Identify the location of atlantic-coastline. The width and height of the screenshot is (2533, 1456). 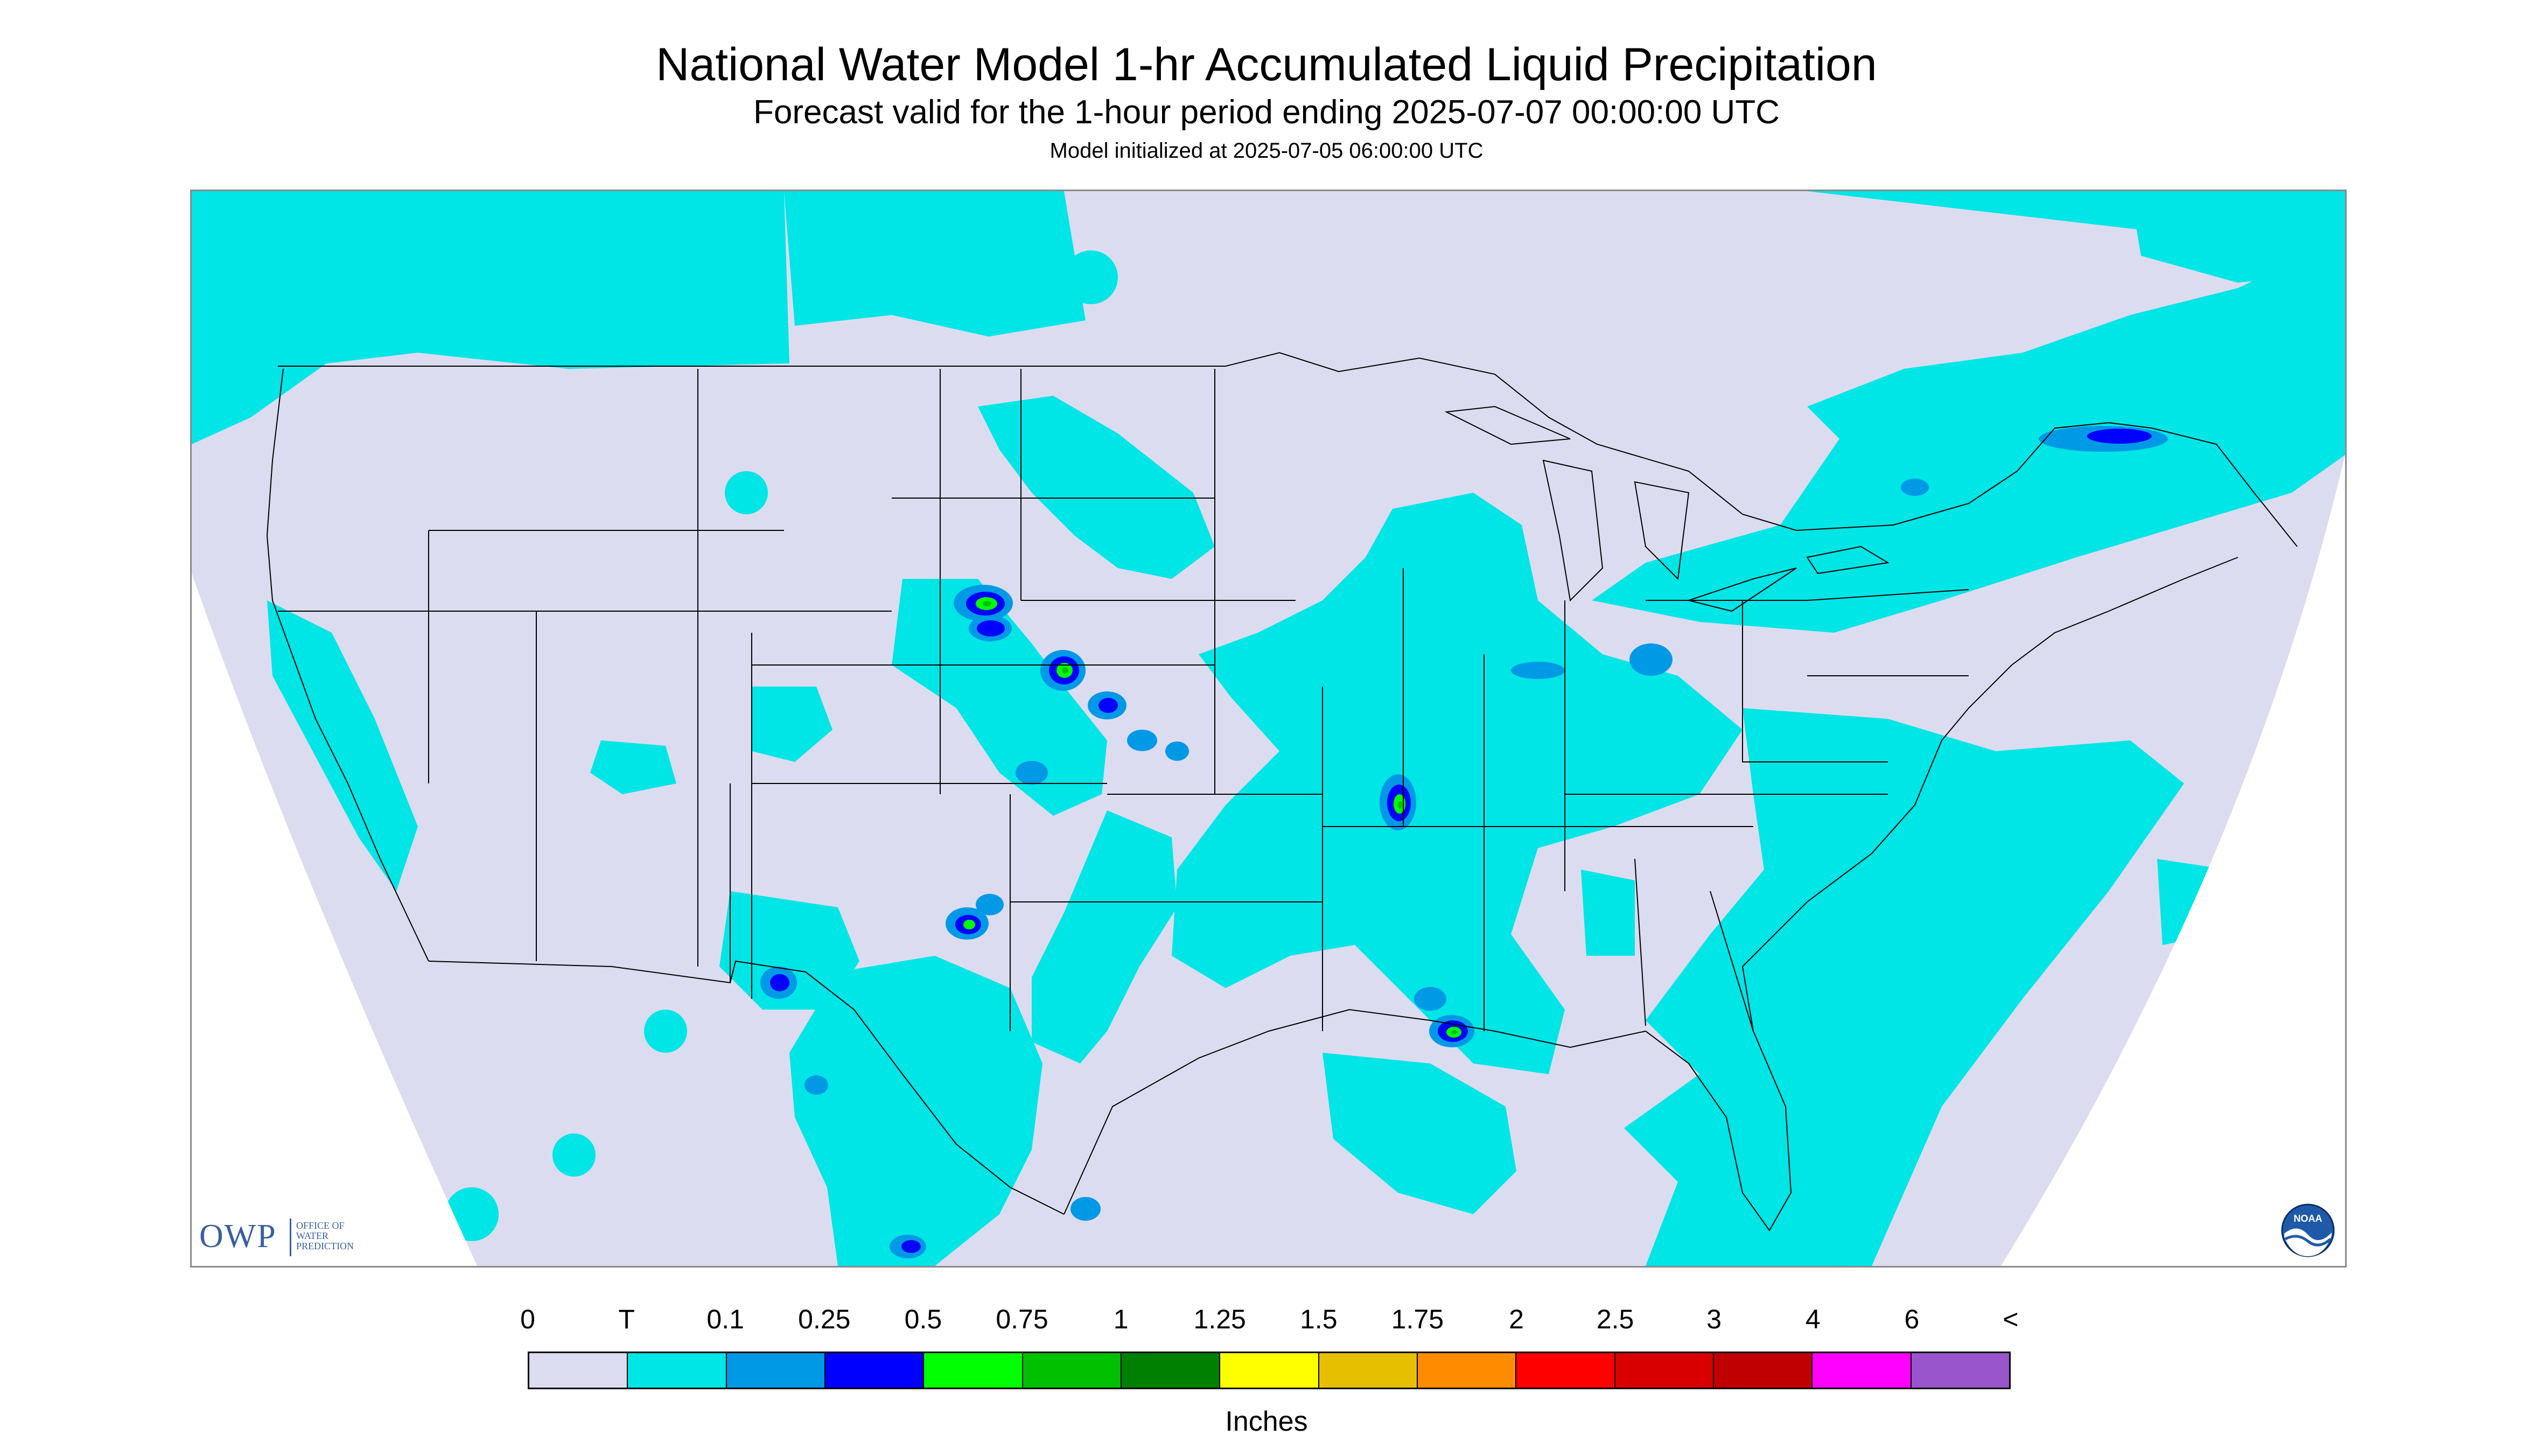
(1990, 794).